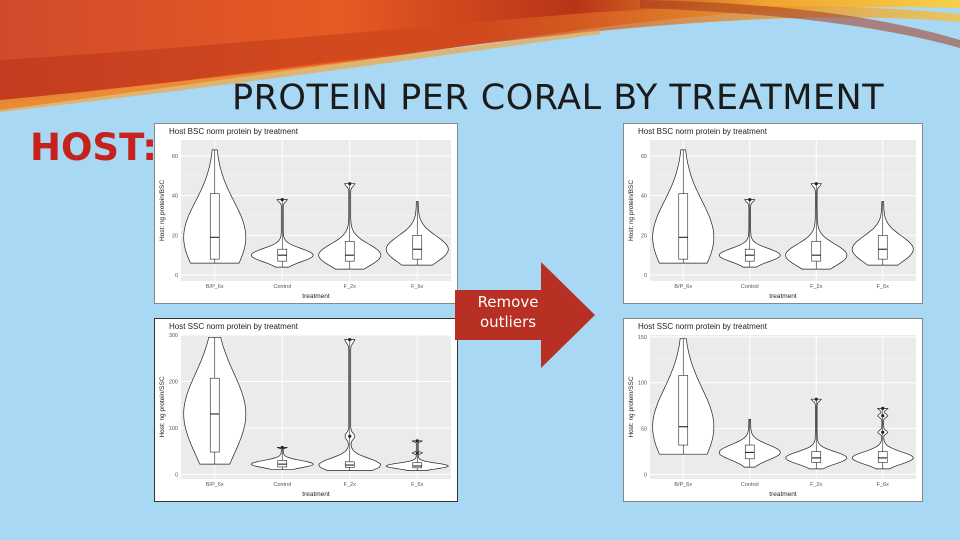 The width and height of the screenshot is (960, 540). I want to click on y-tick-label: 300, so click(173, 336).